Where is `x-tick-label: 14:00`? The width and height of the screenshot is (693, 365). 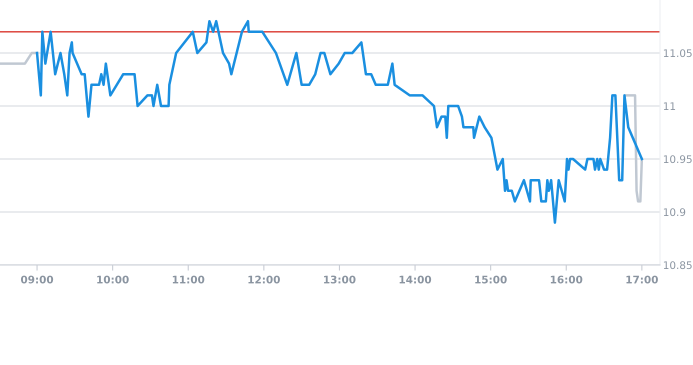
x-tick-label: 14:00 is located at coordinates (416, 280).